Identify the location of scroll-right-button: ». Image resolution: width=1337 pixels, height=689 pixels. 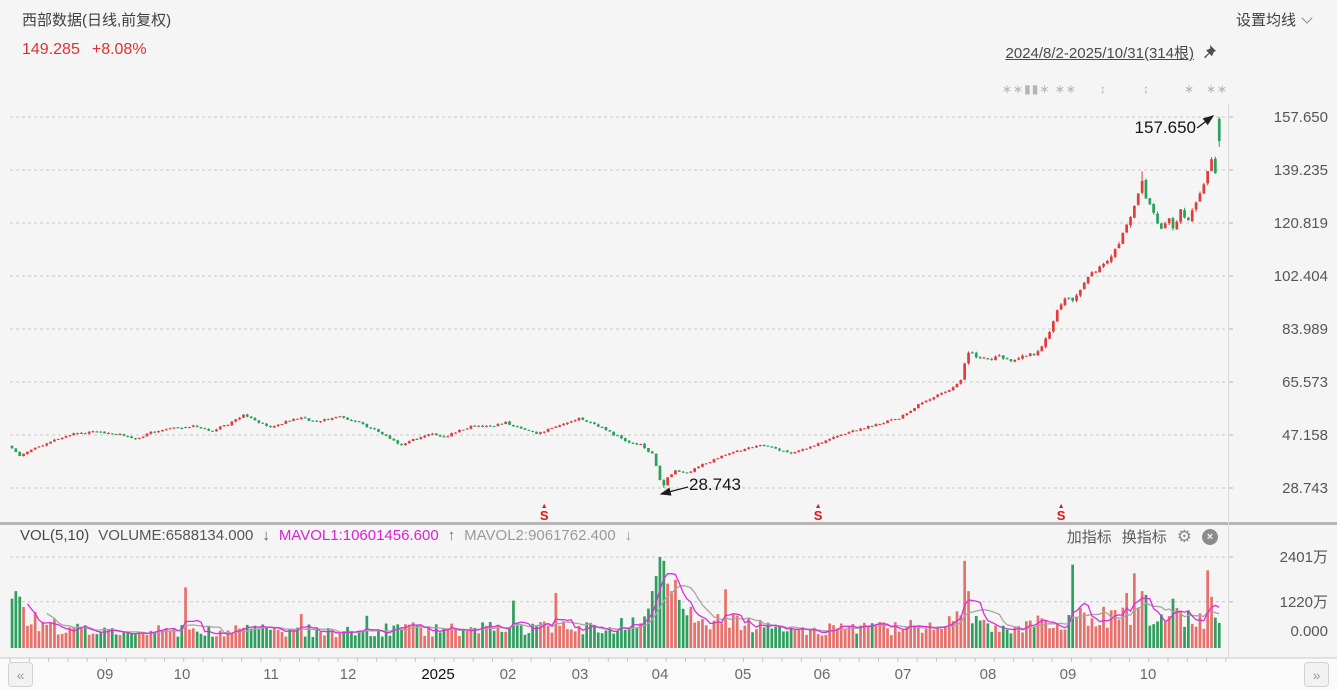
(1316, 674).